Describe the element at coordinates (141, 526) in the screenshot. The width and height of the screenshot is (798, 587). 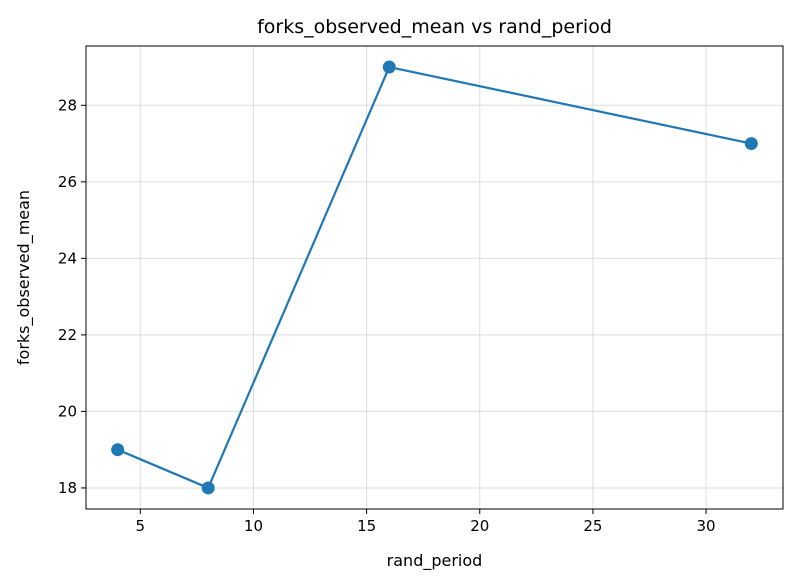
I see `x-tick-label: 5` at that location.